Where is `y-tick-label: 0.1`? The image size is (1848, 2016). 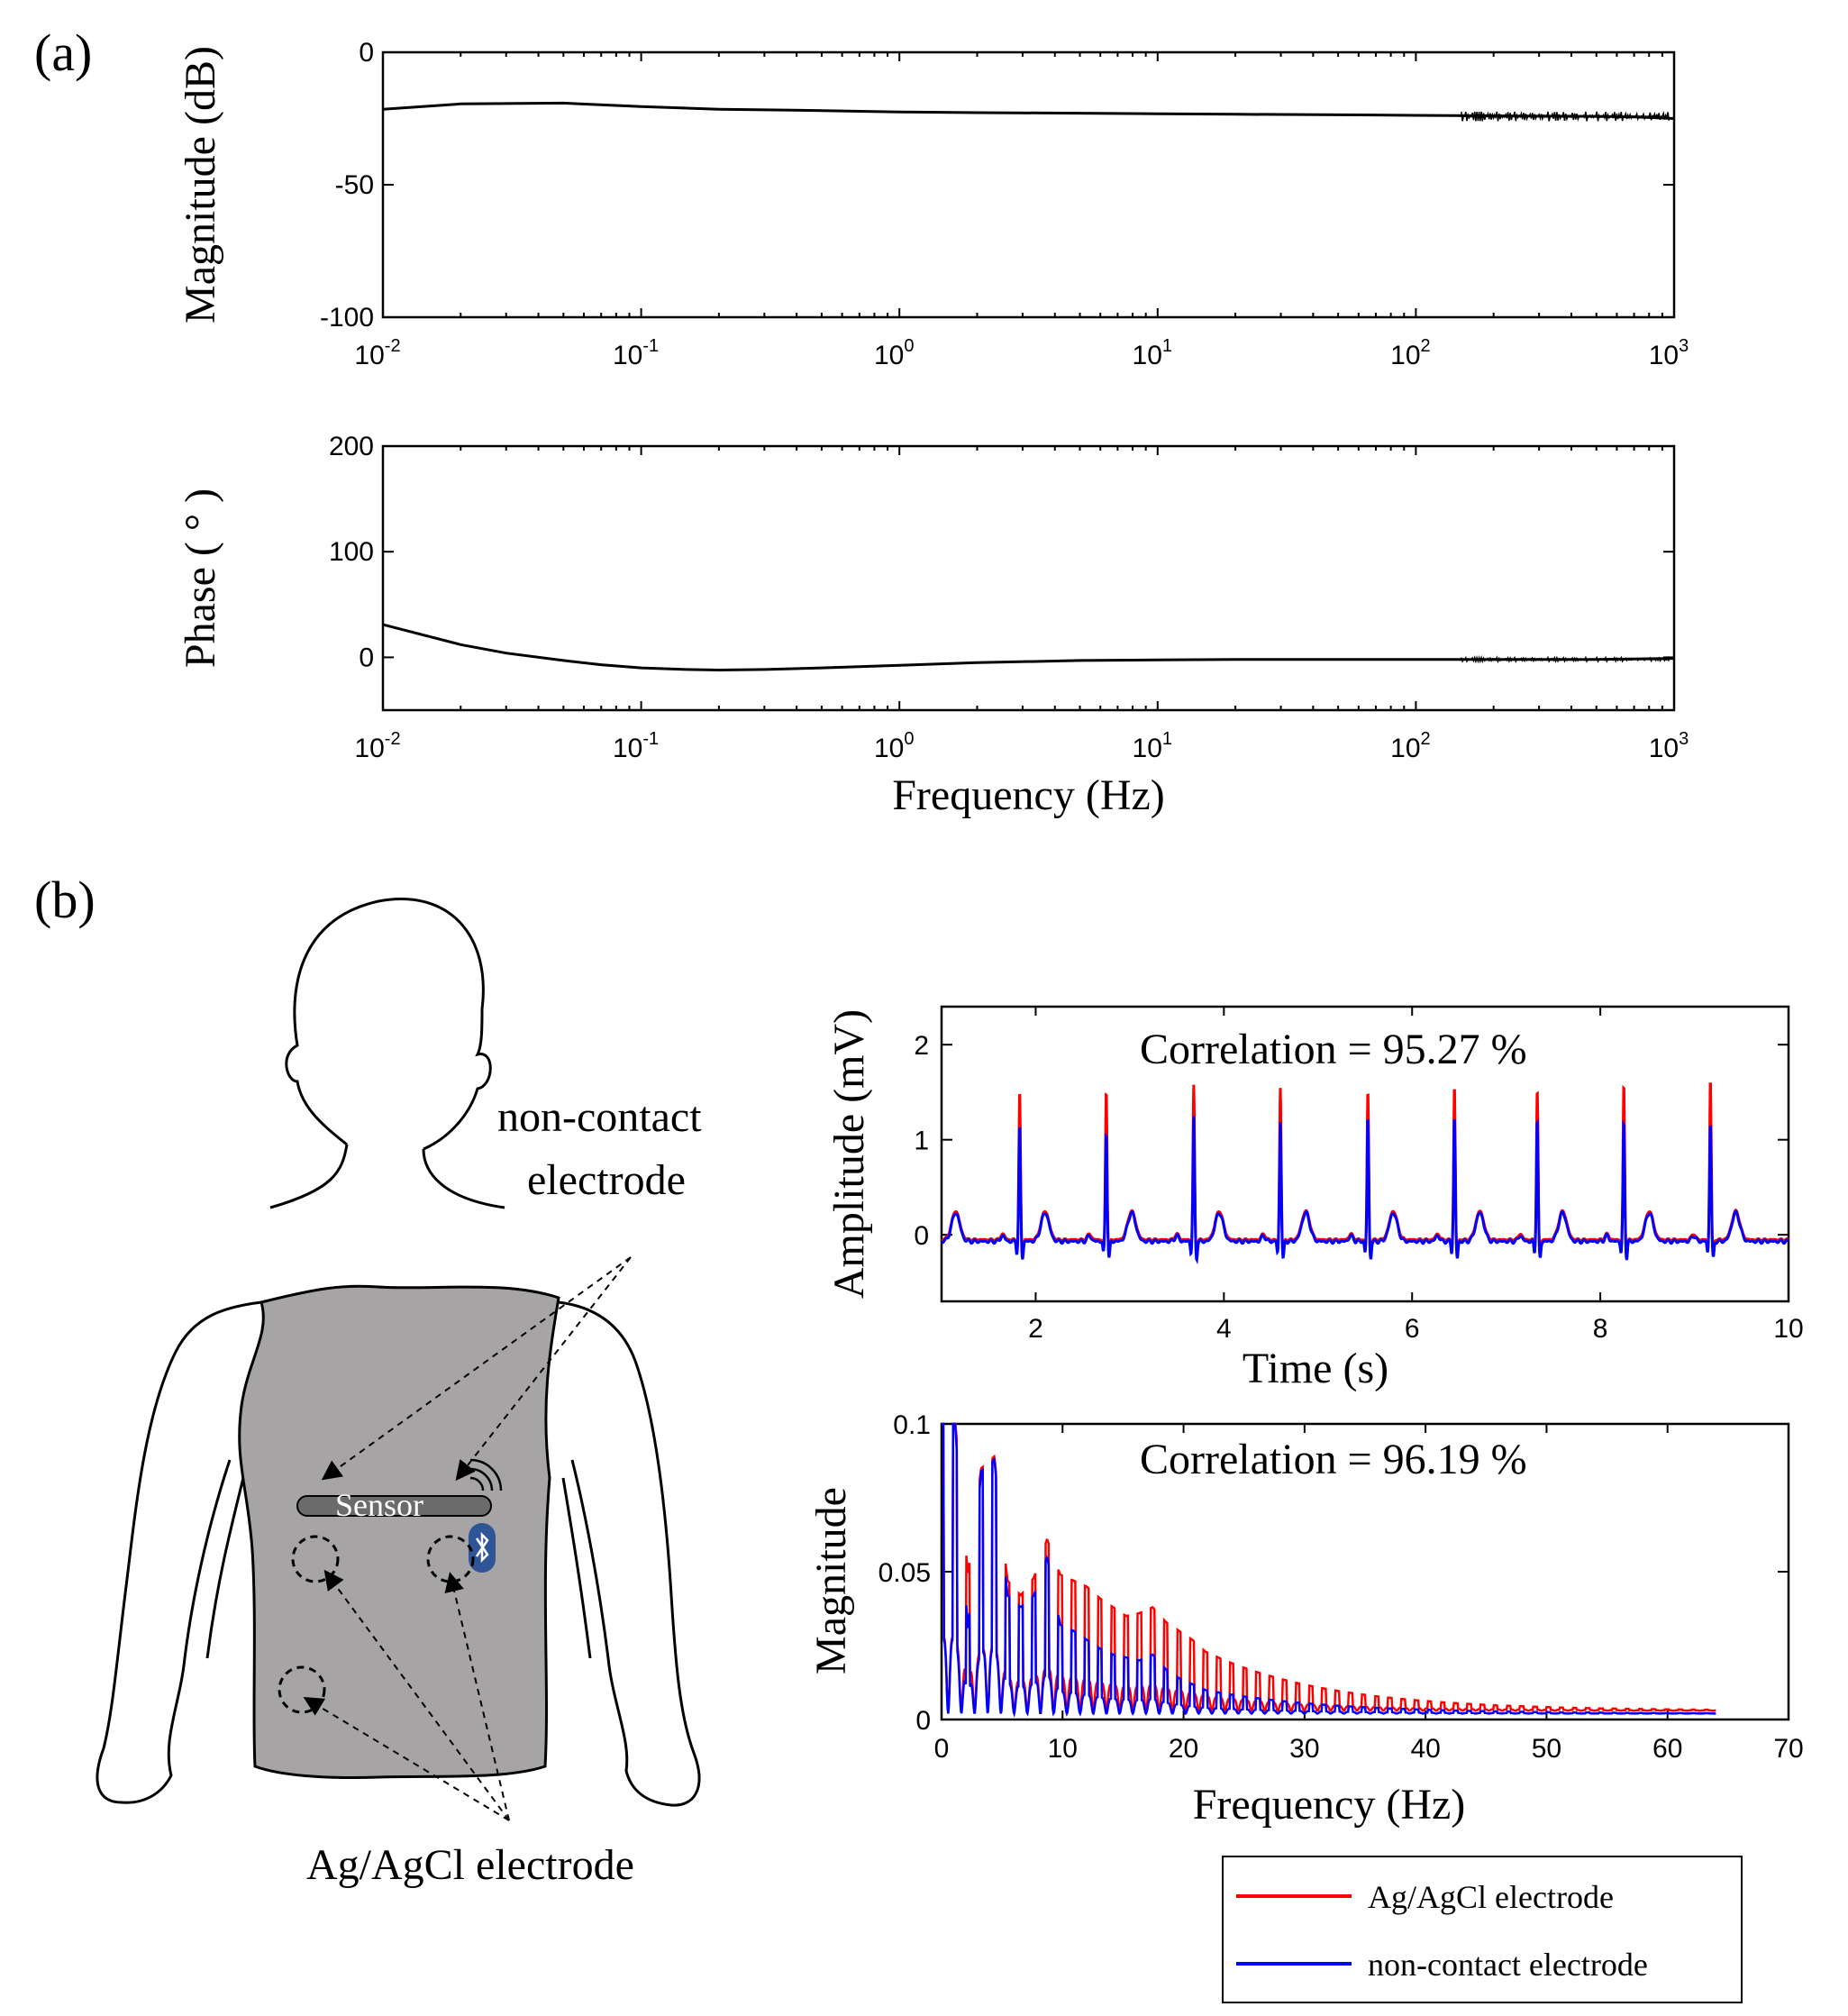 y-tick-label: 0.1 is located at coordinates (912, 1425).